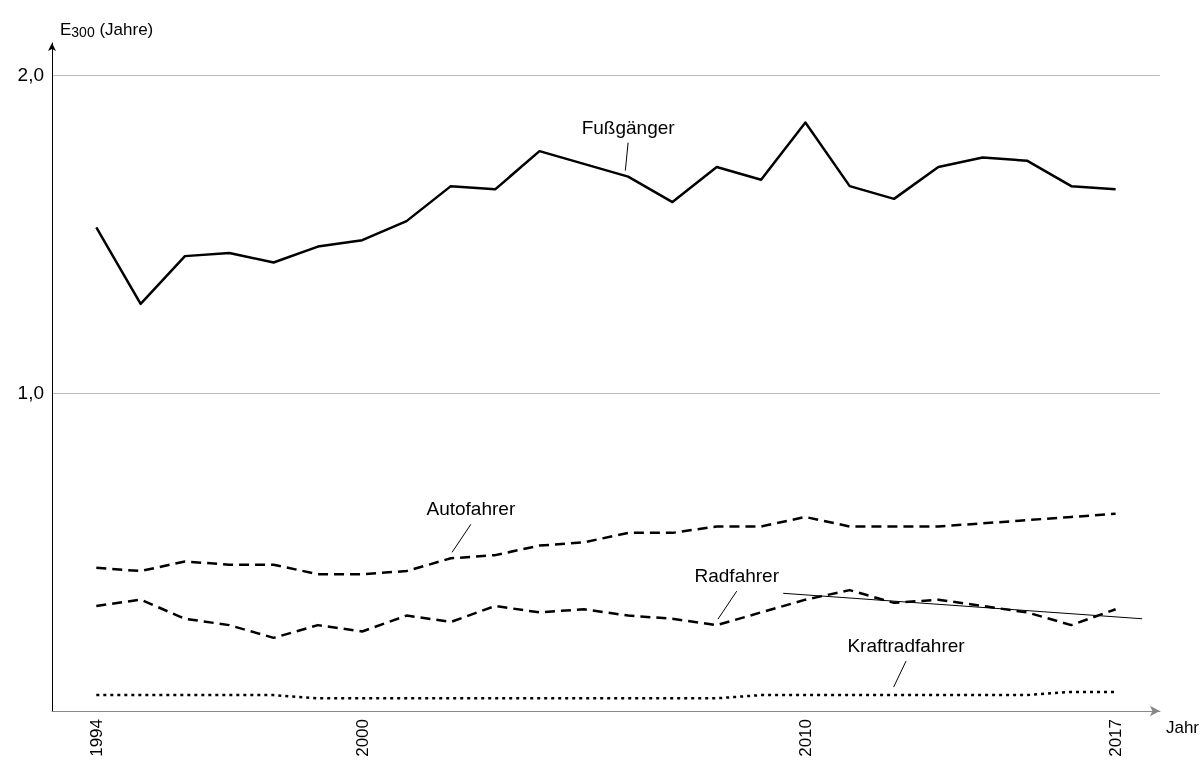  What do you see at coordinates (628, 127) in the screenshot?
I see `series-label: Fußgänger` at bounding box center [628, 127].